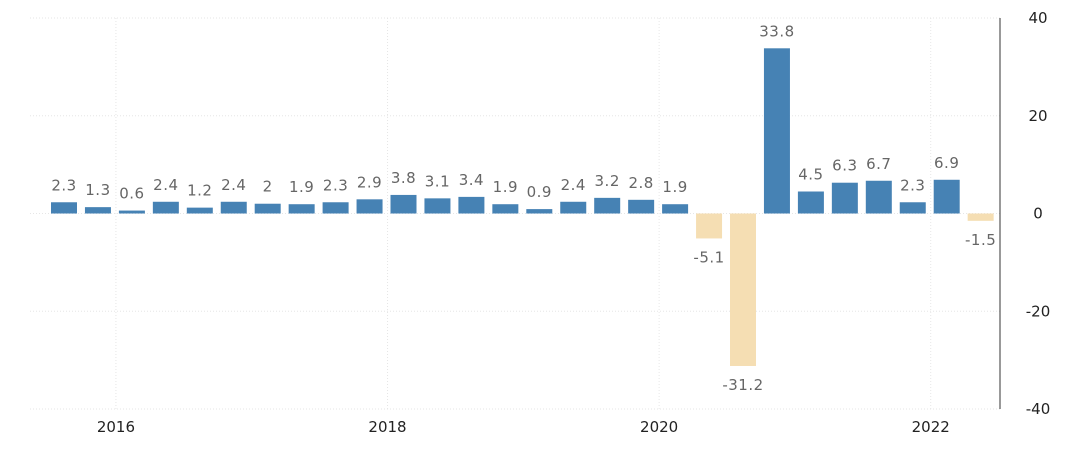  I want to click on y-tick-label: 20, so click(1037, 116).